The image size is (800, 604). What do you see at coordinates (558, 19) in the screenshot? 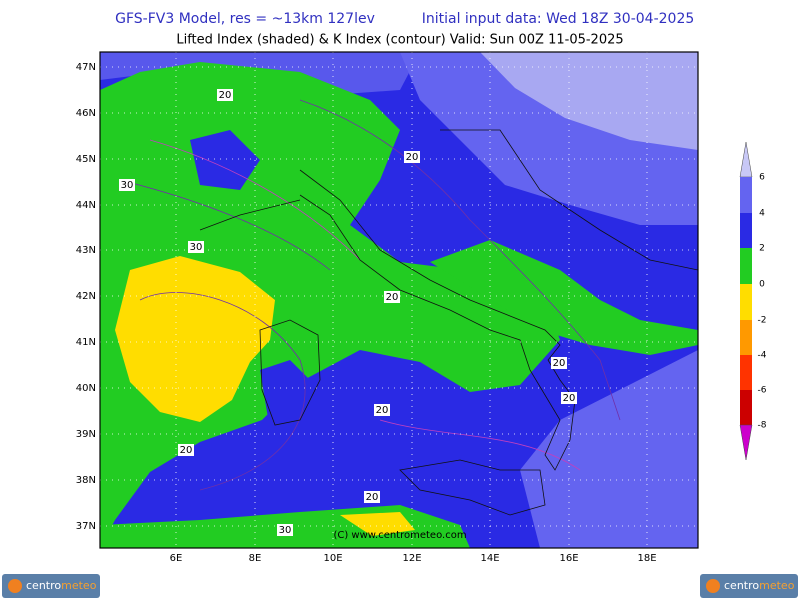
I see `init-title: Initial input data: Wed 18Z 30-04-2025` at bounding box center [558, 19].